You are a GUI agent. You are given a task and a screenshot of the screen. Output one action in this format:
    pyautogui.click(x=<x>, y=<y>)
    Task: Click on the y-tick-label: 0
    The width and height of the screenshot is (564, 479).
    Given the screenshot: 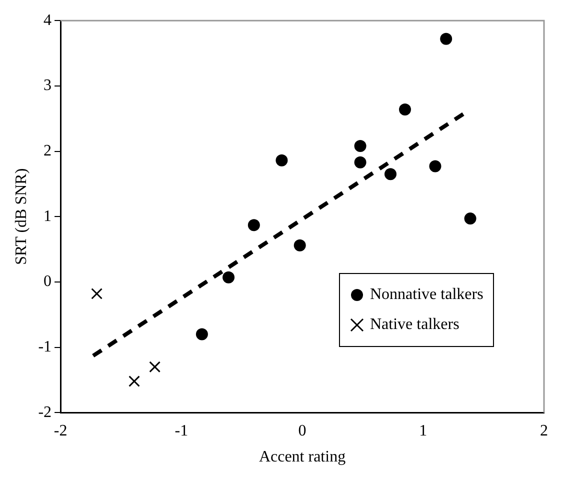 What is the action you would take?
    pyautogui.click(x=48, y=281)
    